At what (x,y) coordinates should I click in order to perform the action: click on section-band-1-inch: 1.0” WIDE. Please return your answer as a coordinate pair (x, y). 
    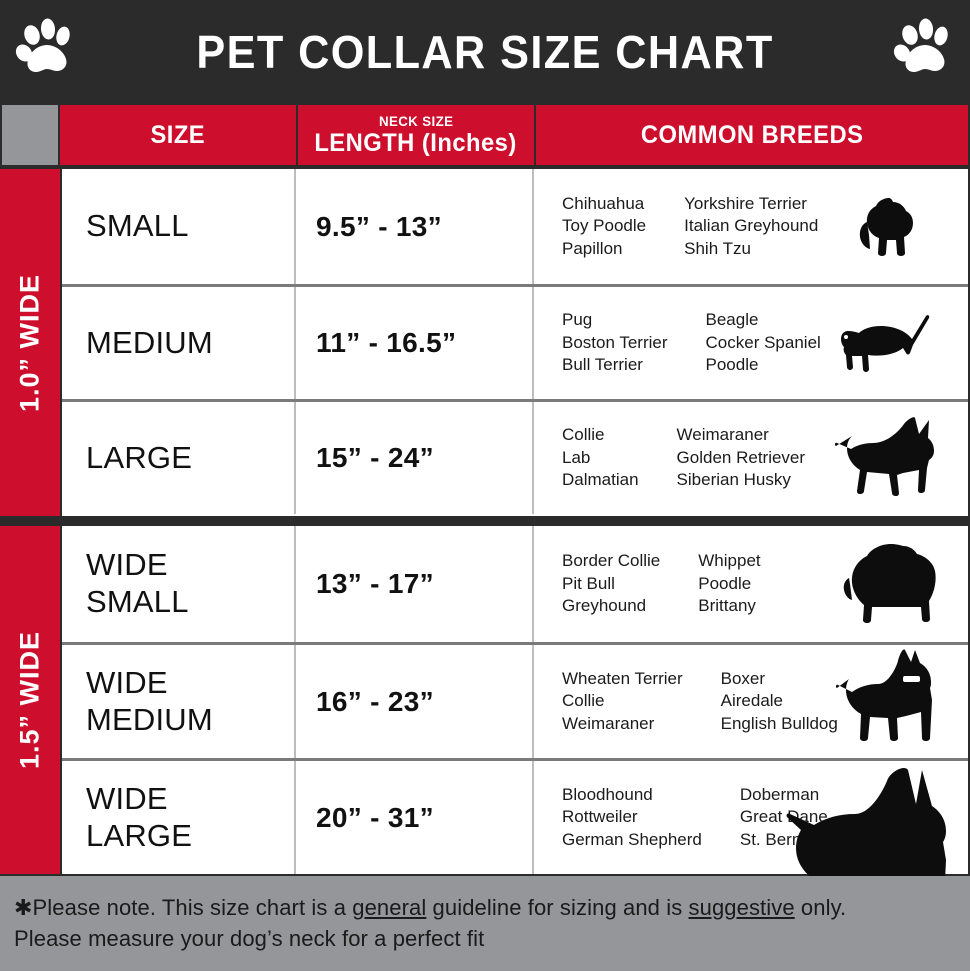
    Looking at the image, I should click on (30, 342).